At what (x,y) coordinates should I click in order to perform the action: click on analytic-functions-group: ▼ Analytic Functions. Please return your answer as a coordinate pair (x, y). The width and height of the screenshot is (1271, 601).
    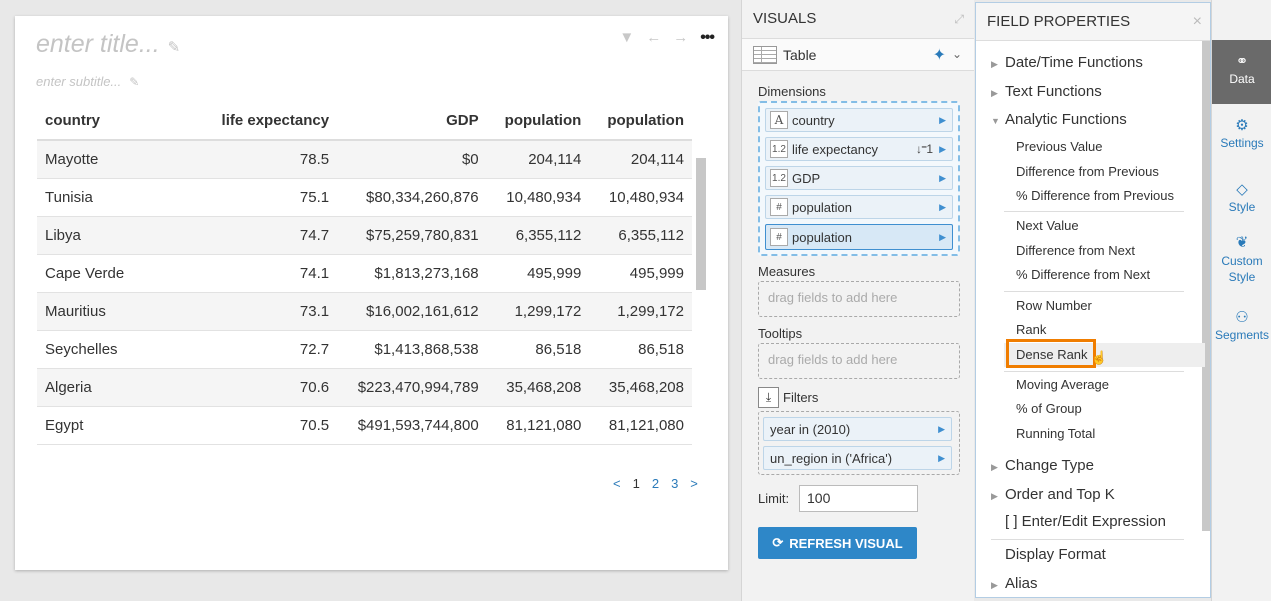
    Looking at the image, I should click on (1059, 119).